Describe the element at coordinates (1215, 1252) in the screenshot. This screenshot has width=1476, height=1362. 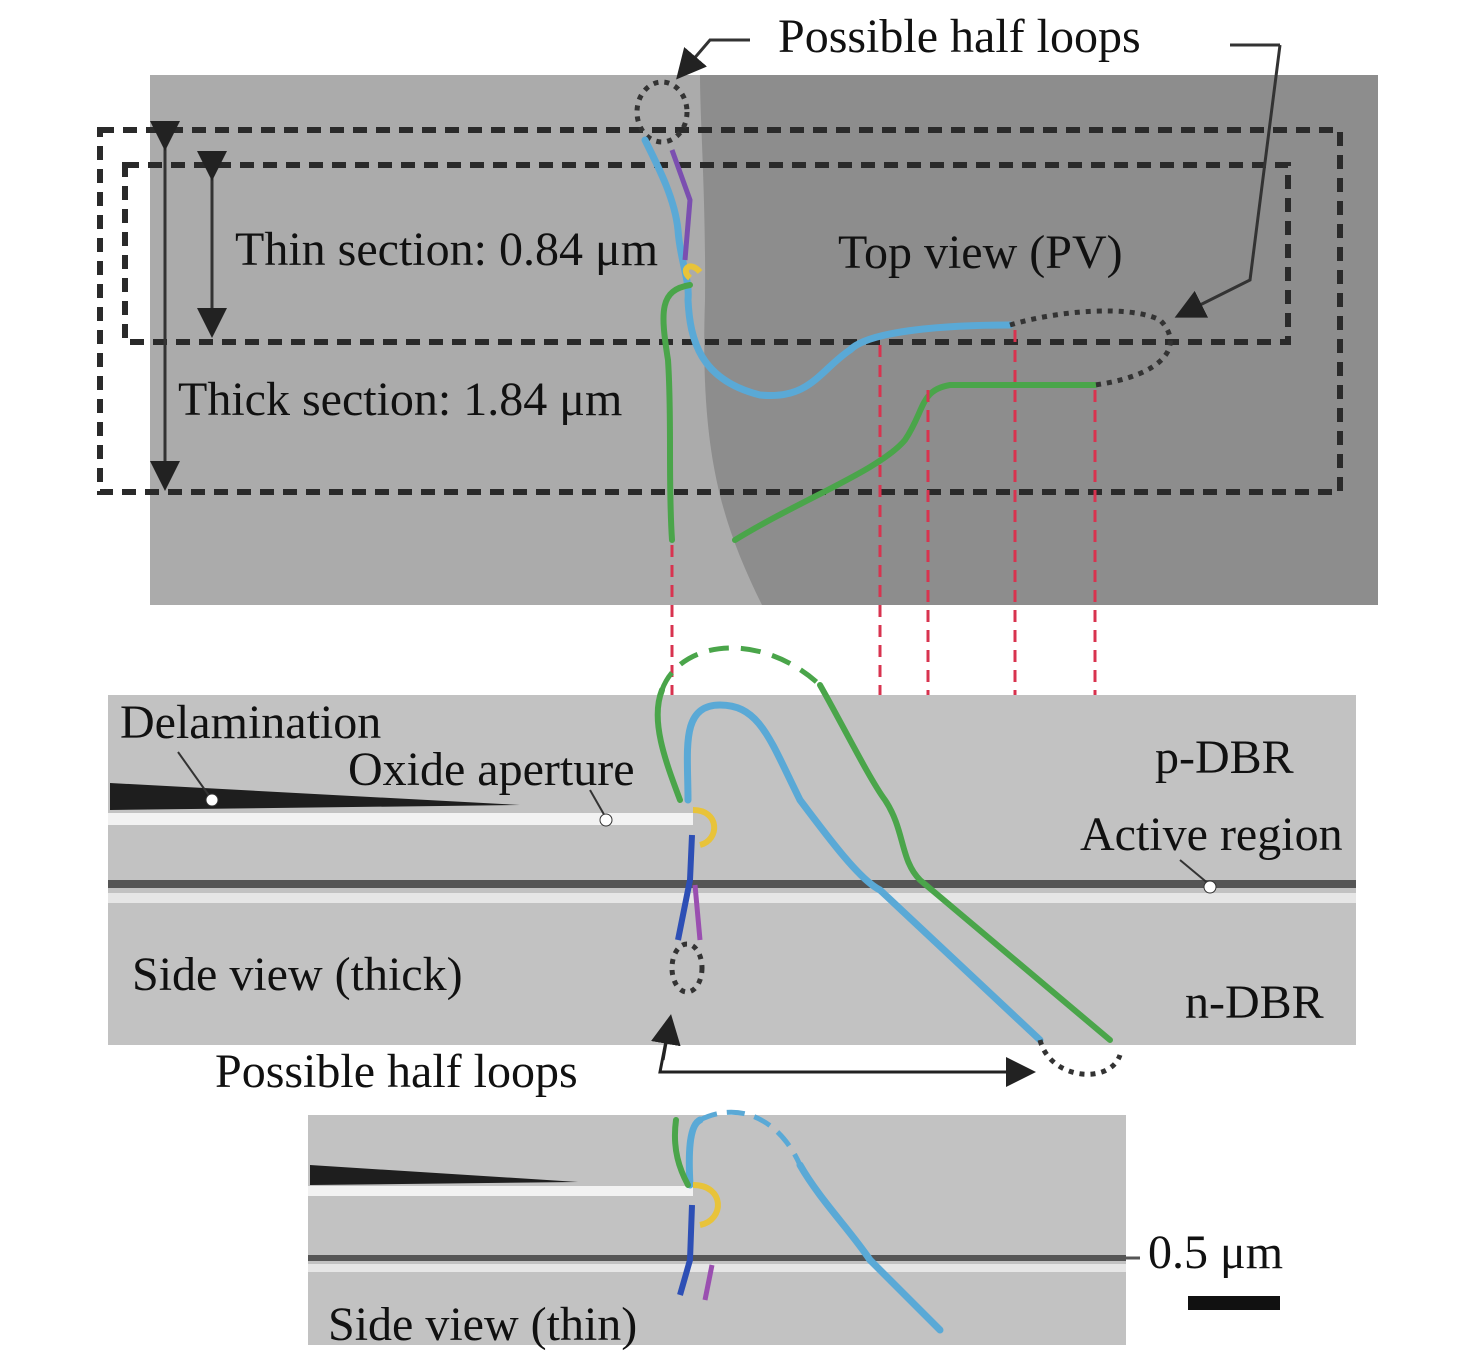
I see `label: 0.5 μm` at that location.